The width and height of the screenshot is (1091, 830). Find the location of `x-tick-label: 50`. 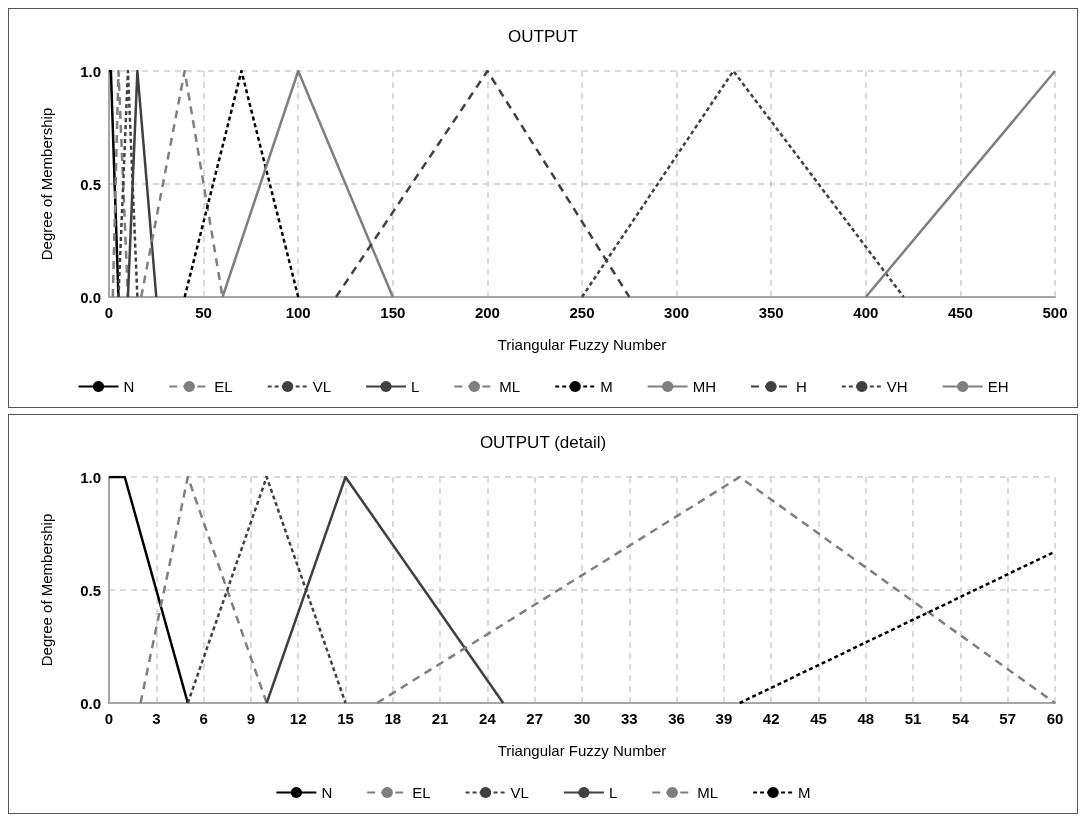

x-tick-label: 50 is located at coordinates (203, 312).